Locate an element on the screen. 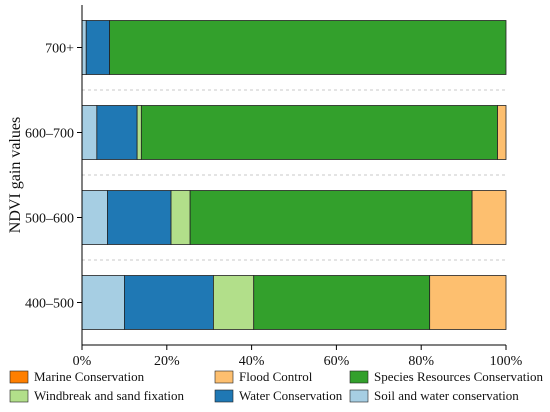 This screenshot has width=550, height=412. legend-label: Marine Conservation is located at coordinates (89, 376).